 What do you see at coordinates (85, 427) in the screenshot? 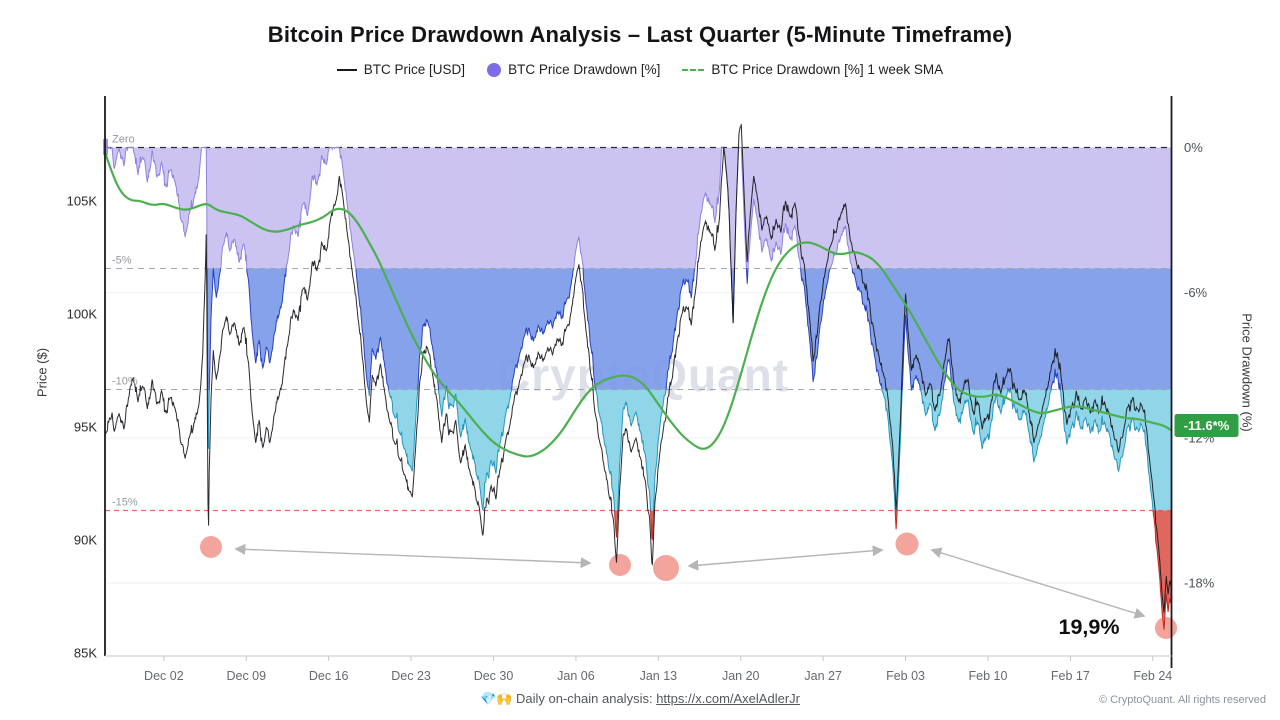
I see `y-left-tick-label: 95K` at bounding box center [85, 427].